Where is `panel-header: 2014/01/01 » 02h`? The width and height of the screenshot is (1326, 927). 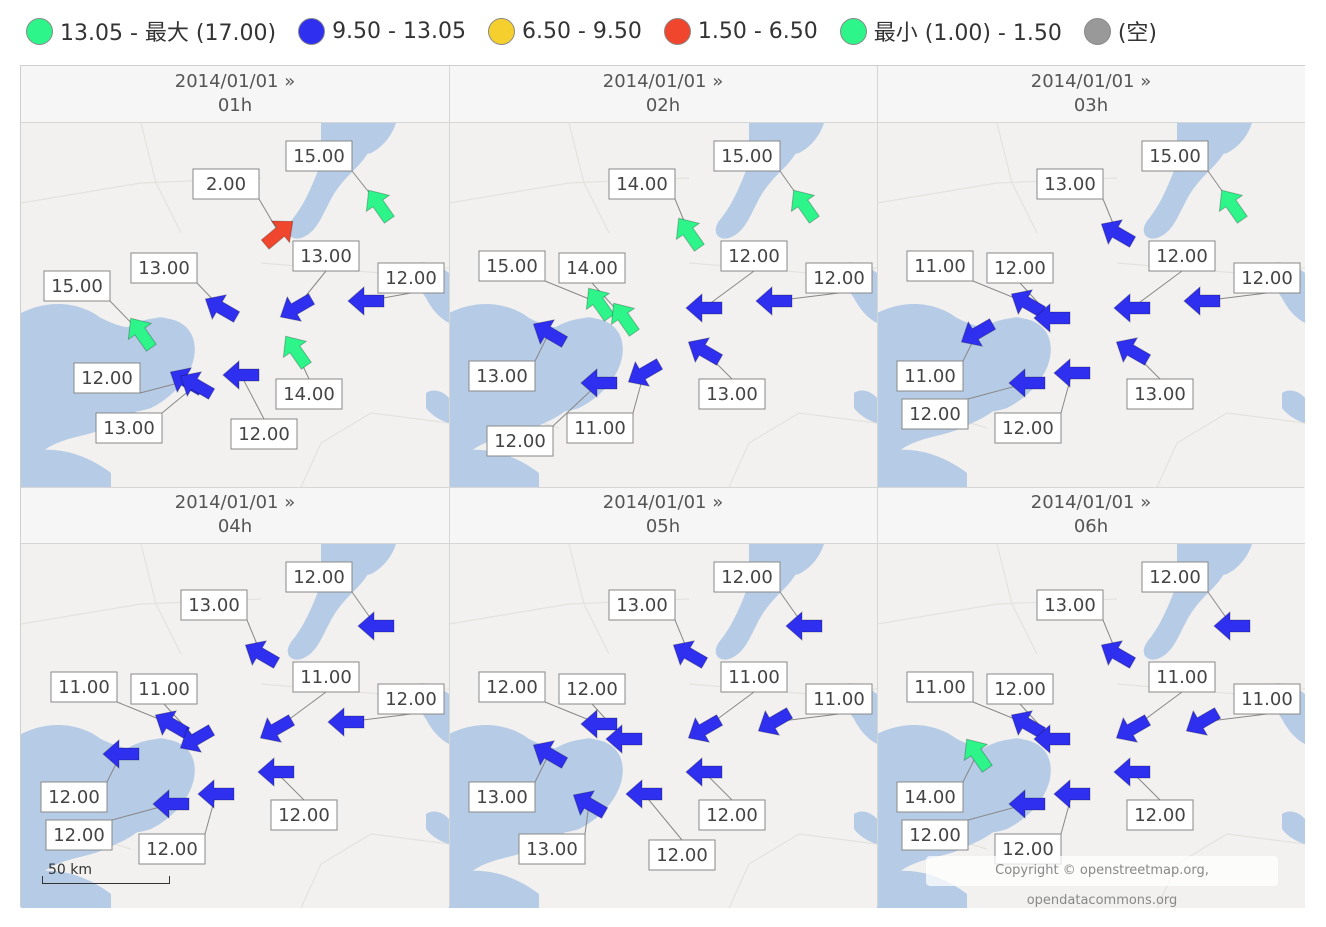 panel-header: 2014/01/01 » 02h is located at coordinates (663, 94).